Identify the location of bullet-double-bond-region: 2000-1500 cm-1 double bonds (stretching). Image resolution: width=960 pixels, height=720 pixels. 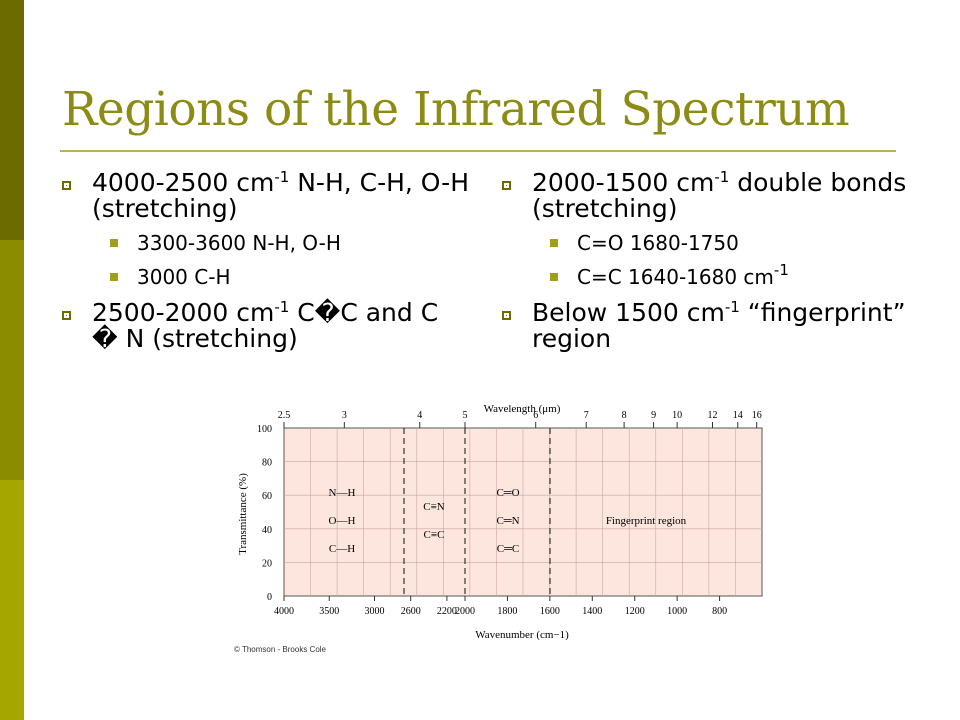
(705, 196).